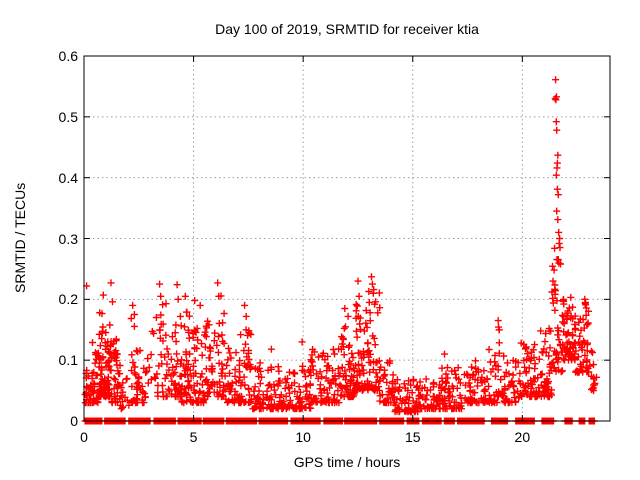 Image resolution: width=640 pixels, height=480 pixels. Describe the element at coordinates (68, 299) in the screenshot. I see `y-tick-label: 0.2` at that location.